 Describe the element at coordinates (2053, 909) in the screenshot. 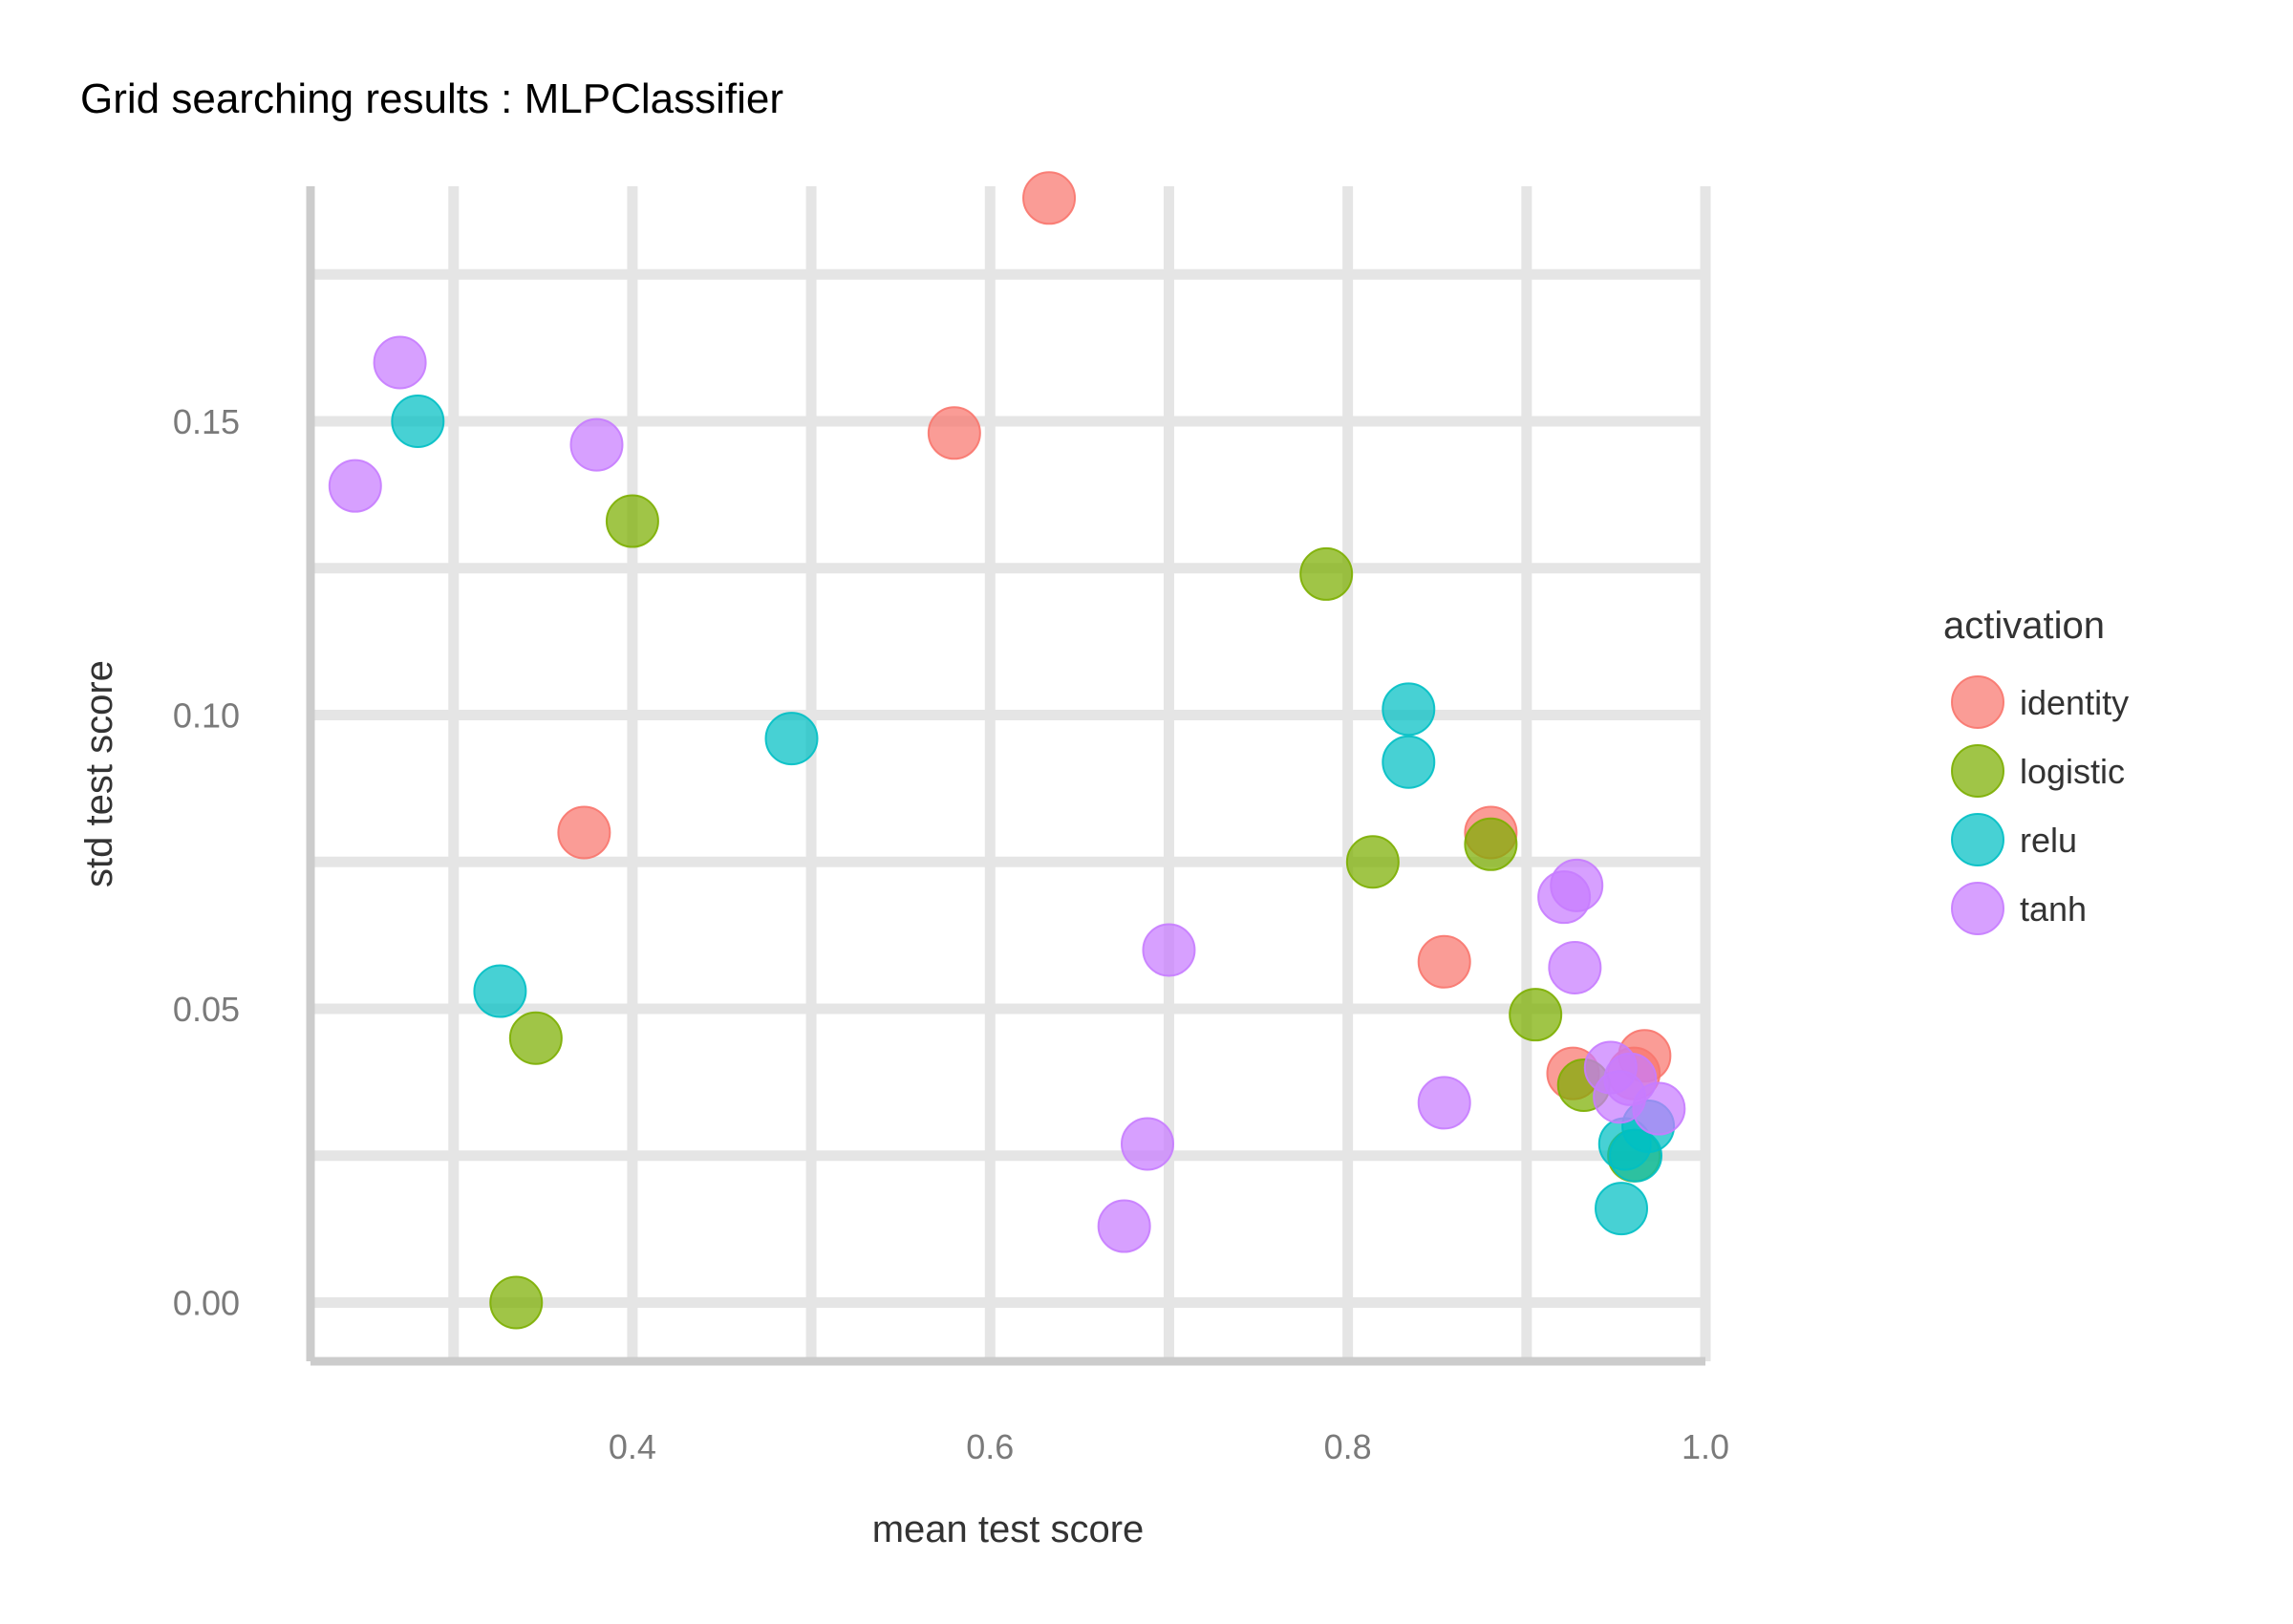

I see `legend-label-tanh: tanh` at that location.